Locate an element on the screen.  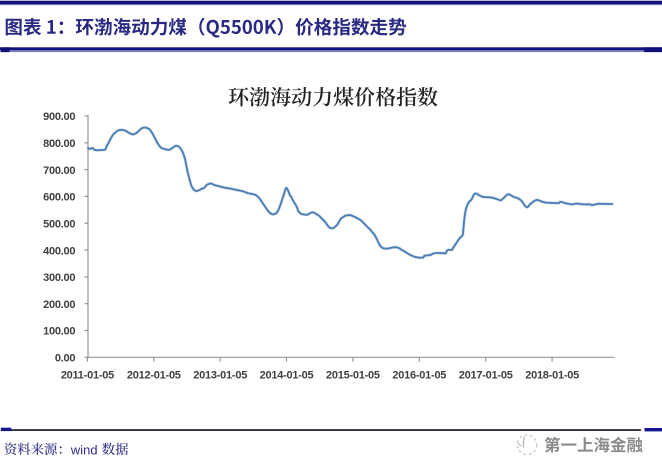
svg-text: 700.00 is located at coordinates (59, 171).